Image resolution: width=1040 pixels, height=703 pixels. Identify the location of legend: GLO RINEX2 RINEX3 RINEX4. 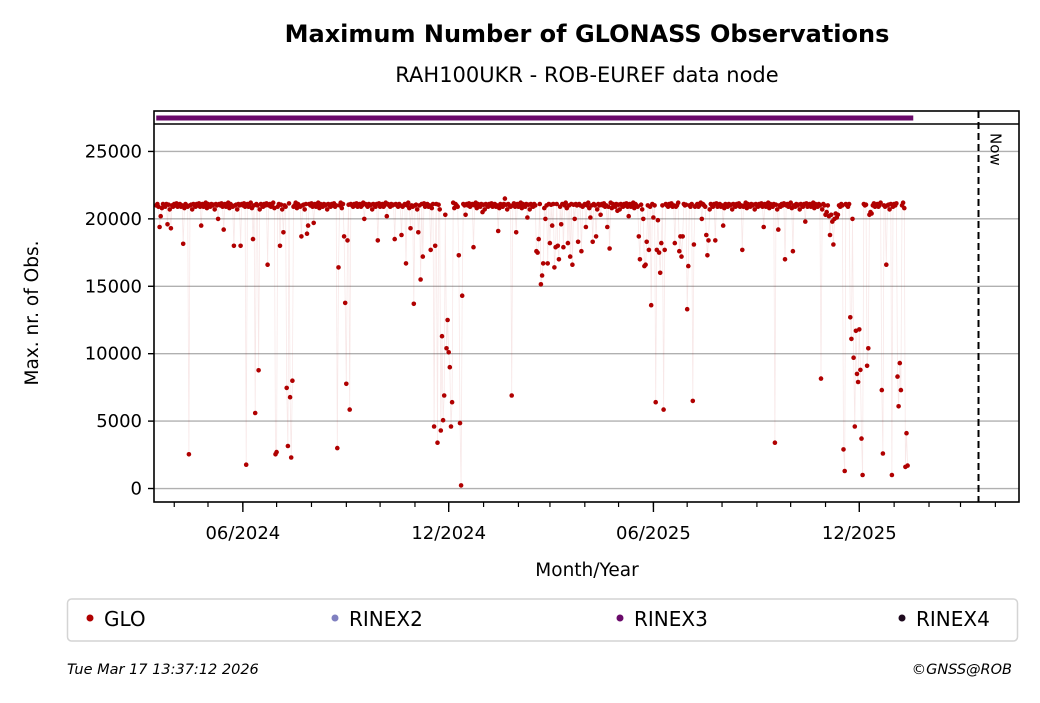
(542, 620).